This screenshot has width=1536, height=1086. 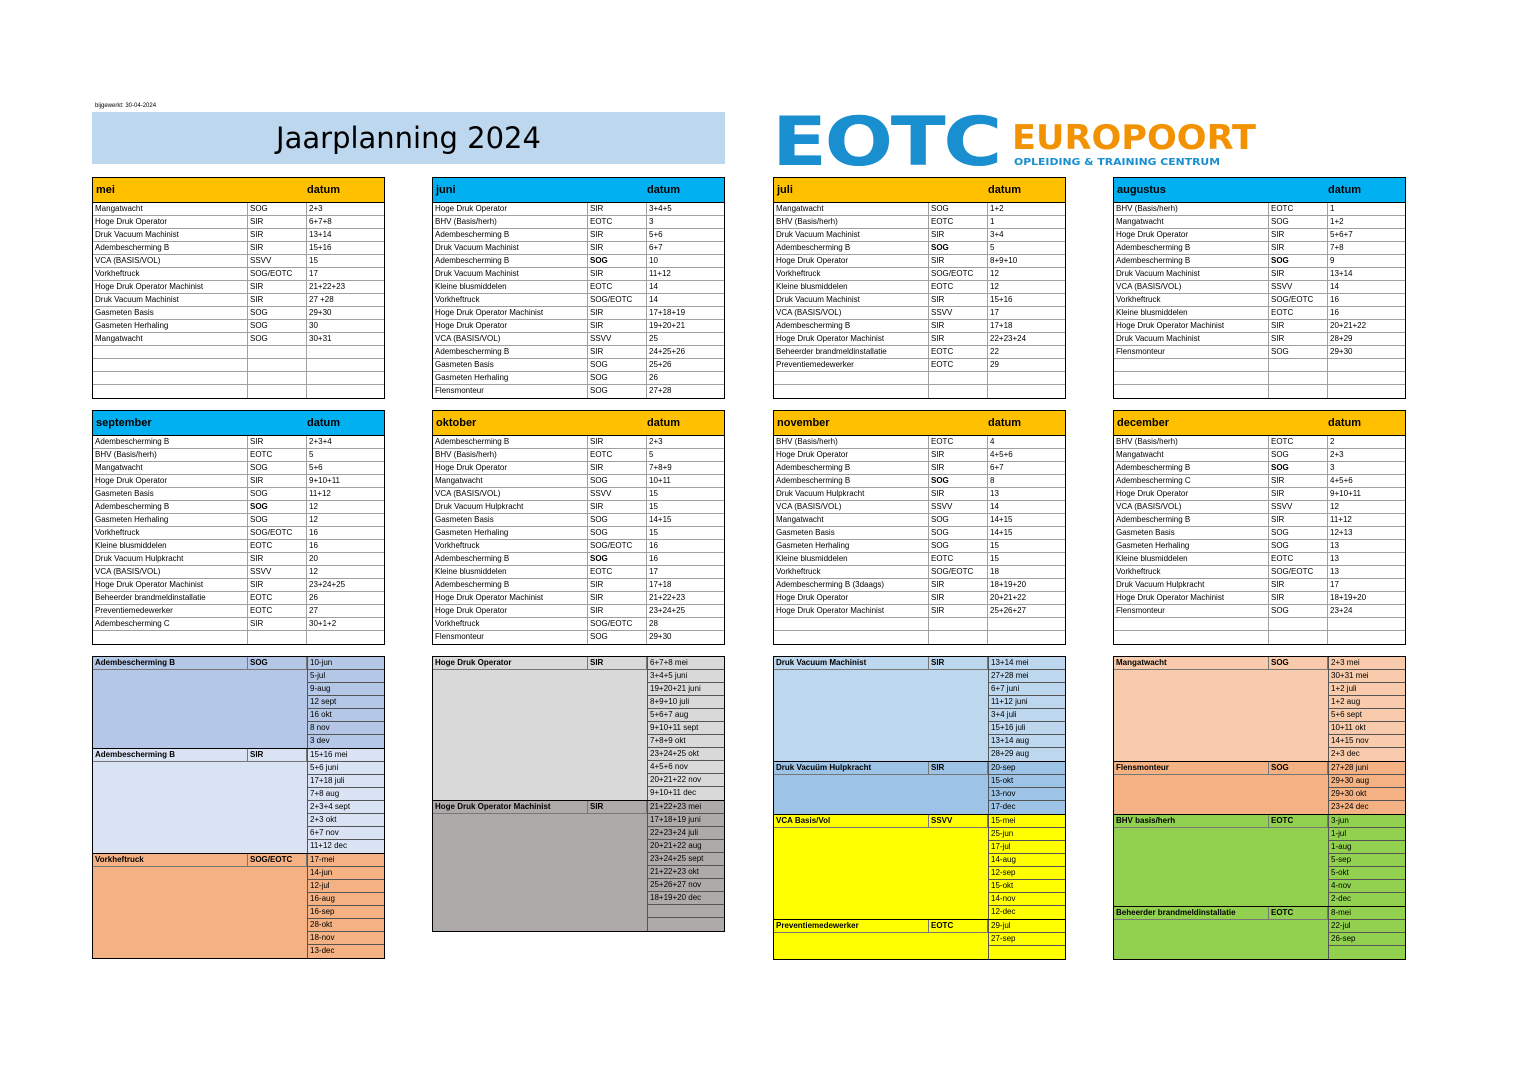 What do you see at coordinates (1341, 234) in the screenshot?
I see `course-dates: 5+6+7` at bounding box center [1341, 234].